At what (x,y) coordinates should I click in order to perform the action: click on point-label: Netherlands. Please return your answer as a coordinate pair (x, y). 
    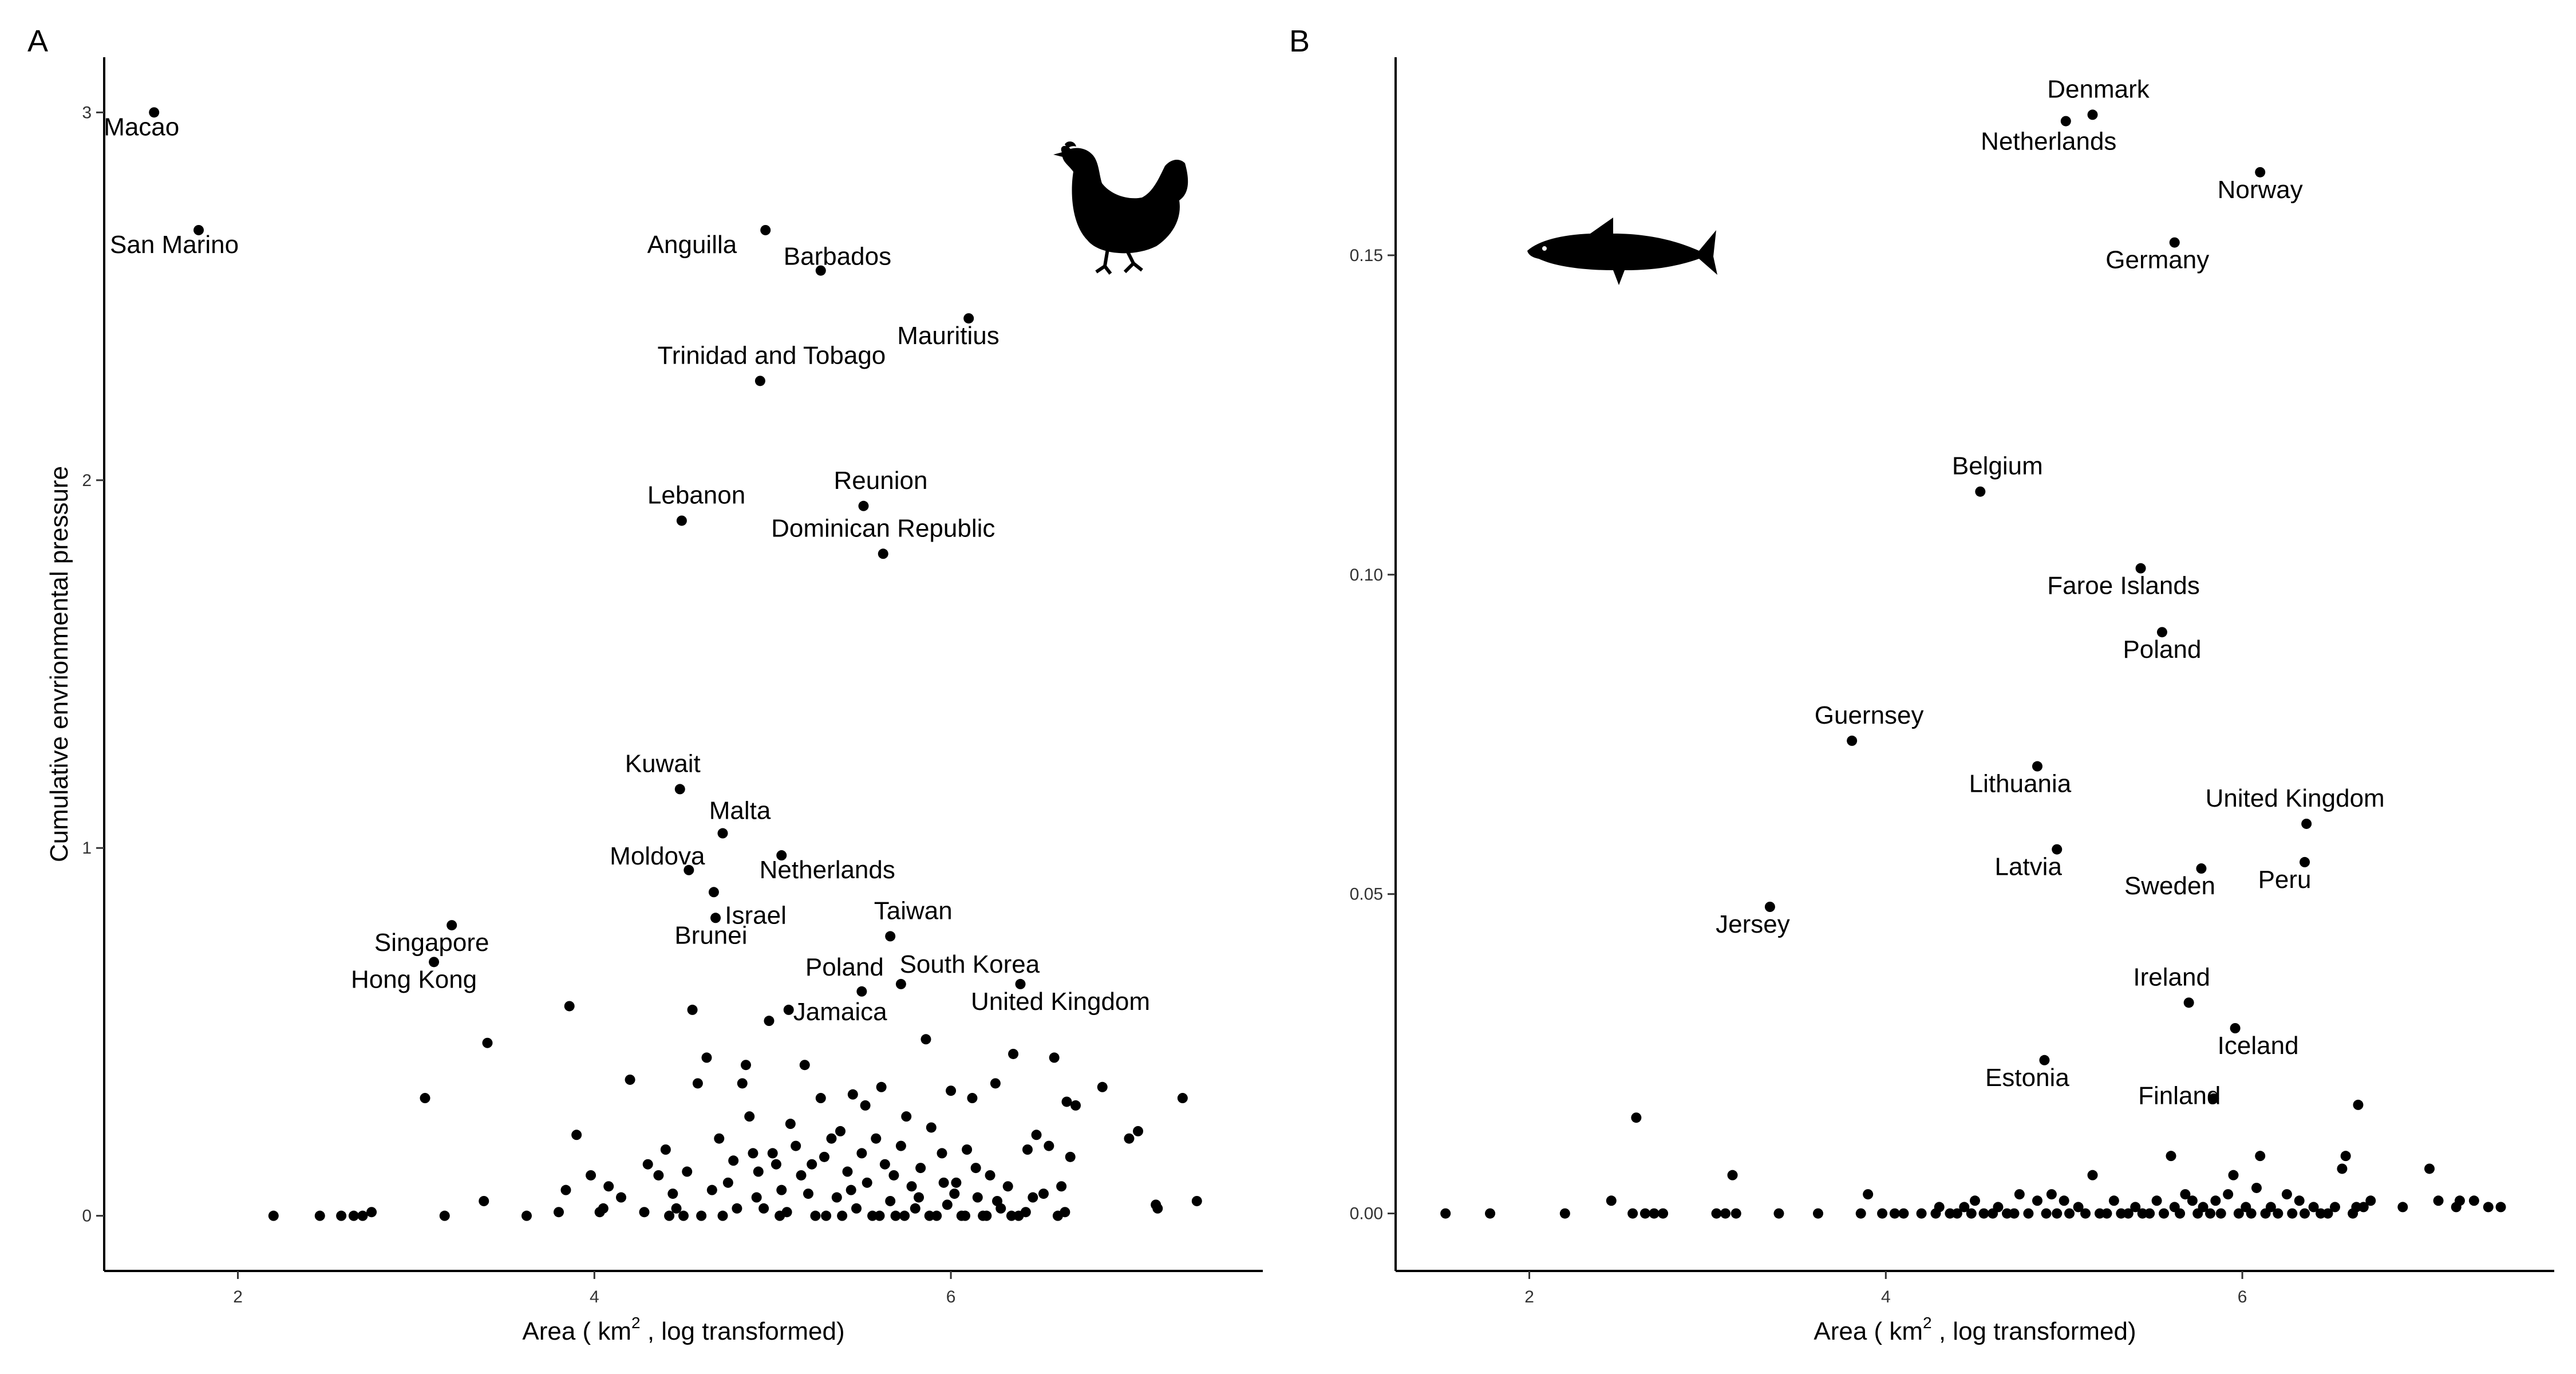
    Looking at the image, I should click on (2048, 142).